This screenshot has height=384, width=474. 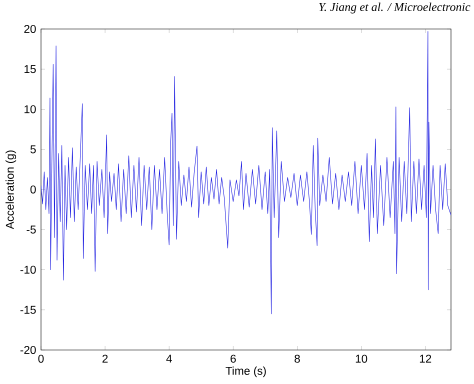 What do you see at coordinates (105, 358) in the screenshot?
I see `x-tick-label: 2` at bounding box center [105, 358].